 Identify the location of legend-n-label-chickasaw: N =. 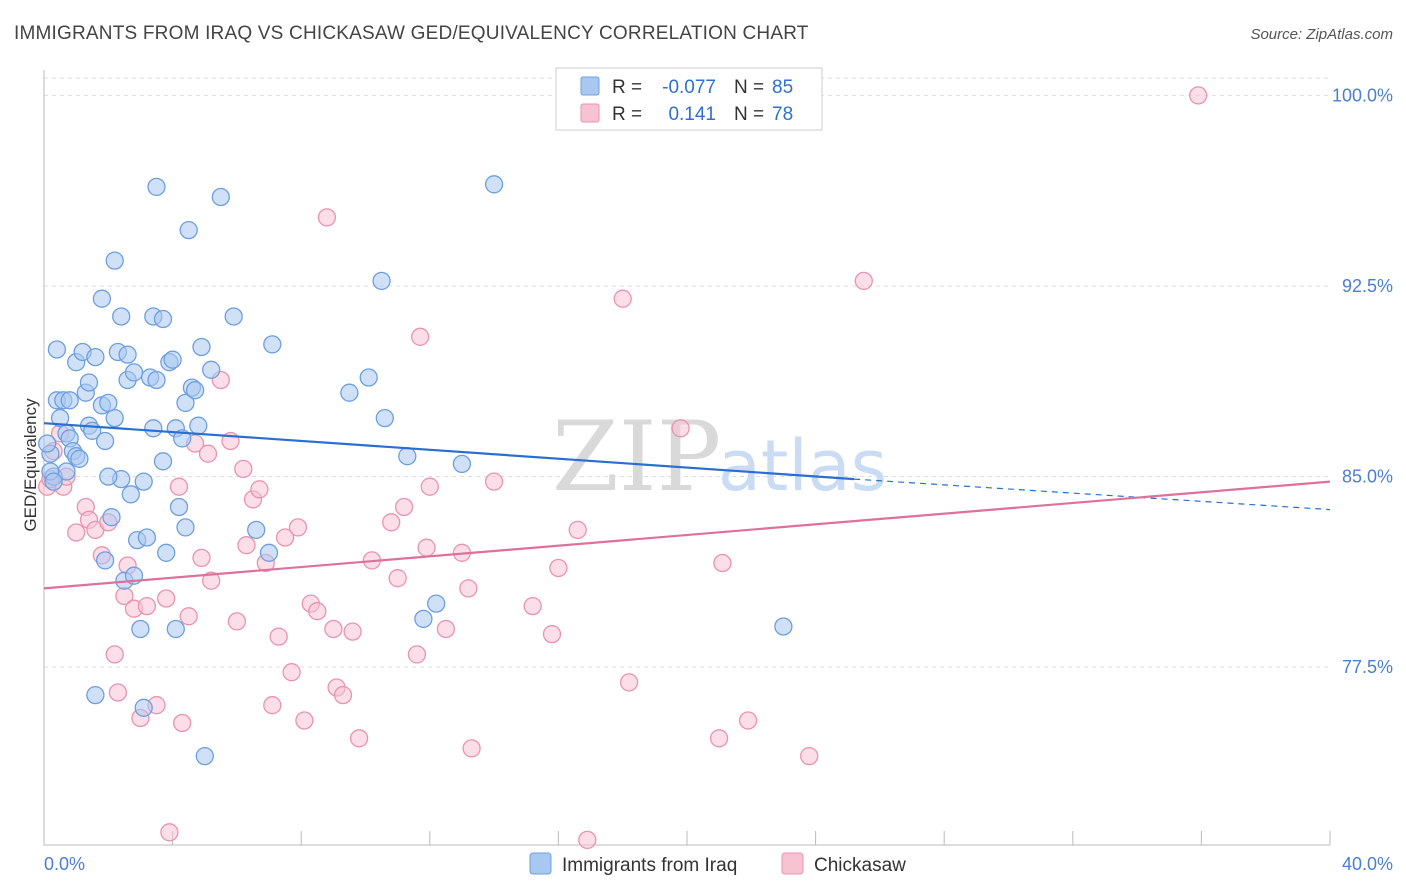
(749, 114).